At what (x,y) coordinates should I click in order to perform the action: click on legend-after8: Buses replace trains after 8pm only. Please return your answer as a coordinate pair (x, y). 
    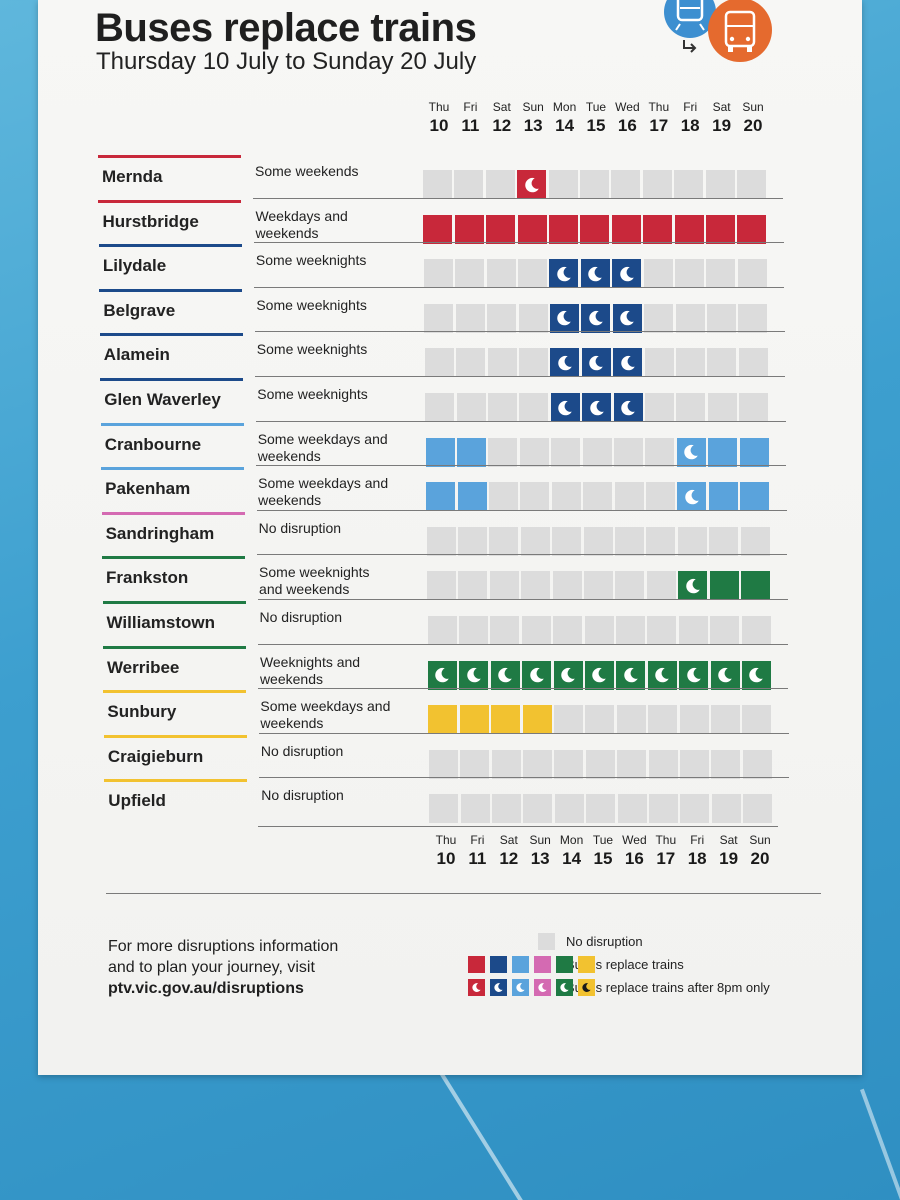
    Looking at the image, I should click on (630, 988).